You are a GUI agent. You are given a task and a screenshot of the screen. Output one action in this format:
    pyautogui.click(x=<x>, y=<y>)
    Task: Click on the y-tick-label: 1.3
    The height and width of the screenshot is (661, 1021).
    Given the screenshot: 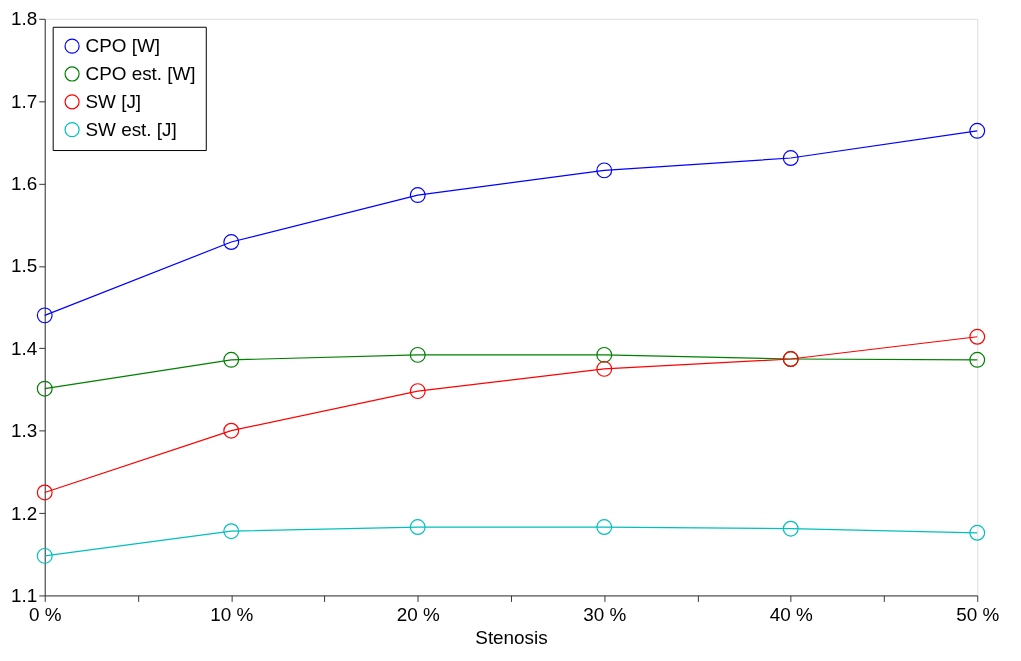 What is the action you would take?
    pyautogui.click(x=24, y=431)
    